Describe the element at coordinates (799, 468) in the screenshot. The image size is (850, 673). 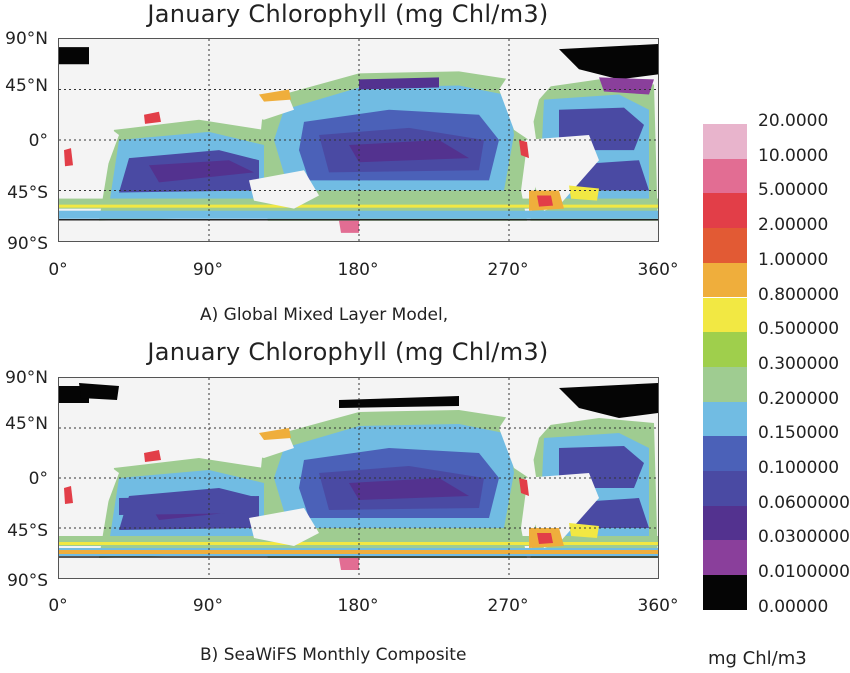
I see `legend-level-label: 0.100000` at that location.